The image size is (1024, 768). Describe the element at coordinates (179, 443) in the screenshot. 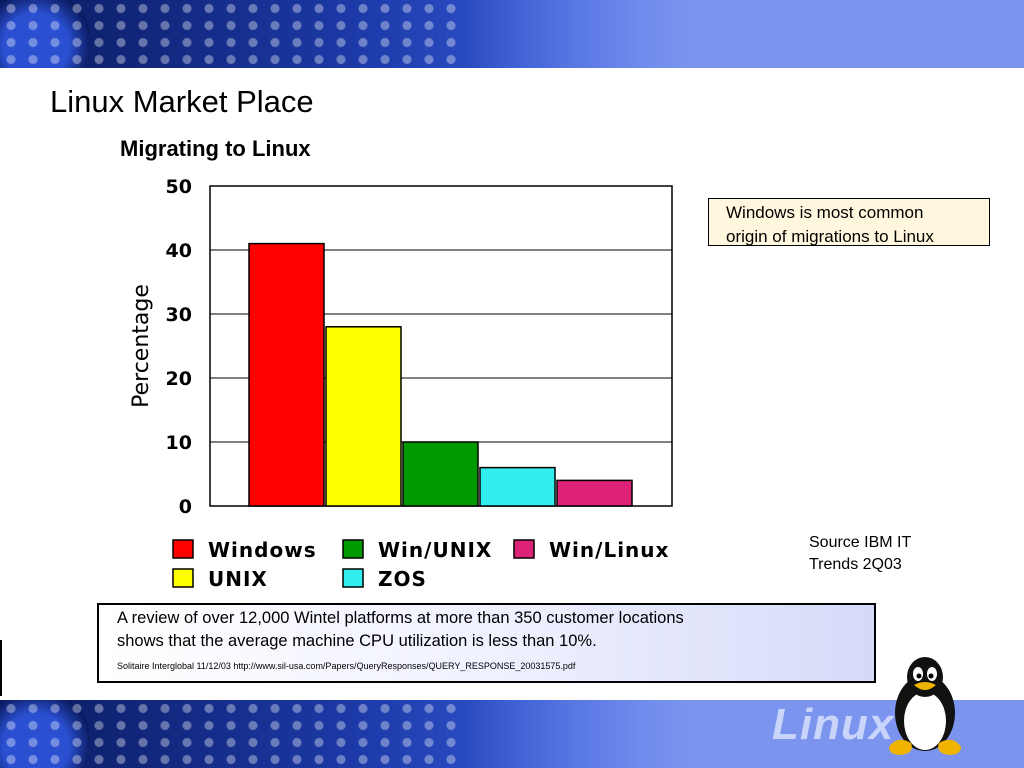

I see `y-tick-label: 10` at that location.